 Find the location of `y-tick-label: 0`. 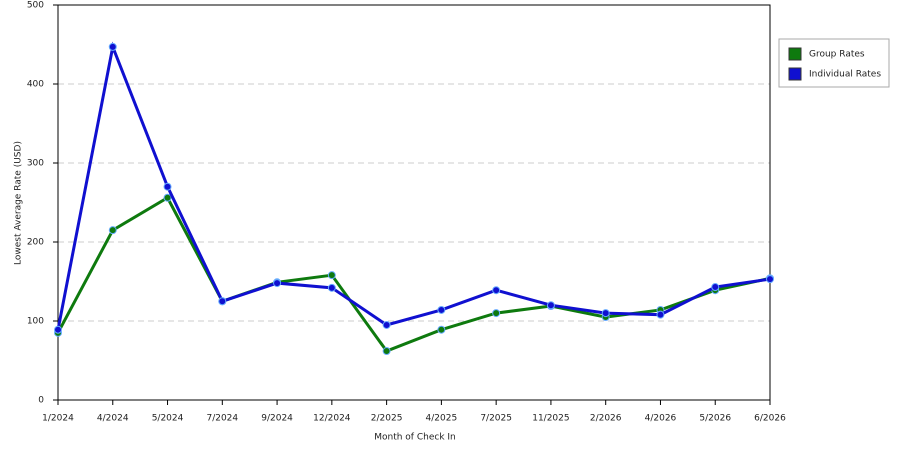

y-tick-label: 0 is located at coordinates (41, 401).